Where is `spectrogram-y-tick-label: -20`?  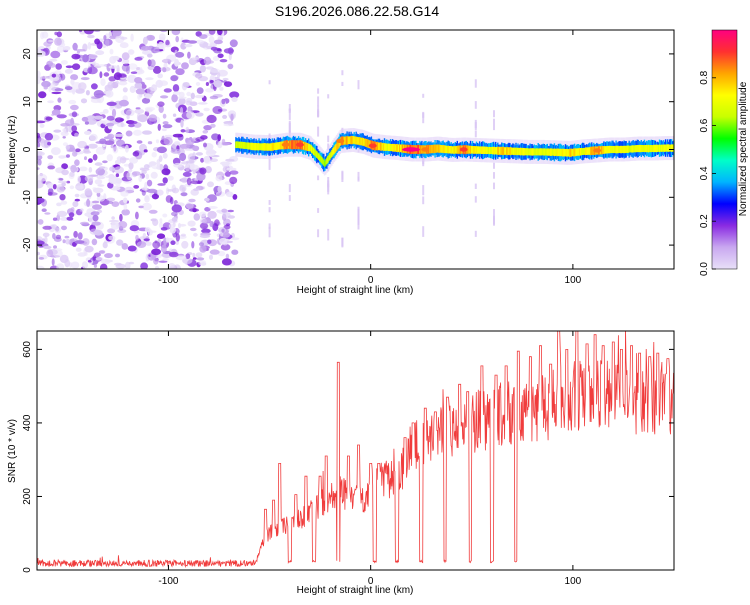
spectrogram-y-tick-label: -20 is located at coordinates (27, 244).